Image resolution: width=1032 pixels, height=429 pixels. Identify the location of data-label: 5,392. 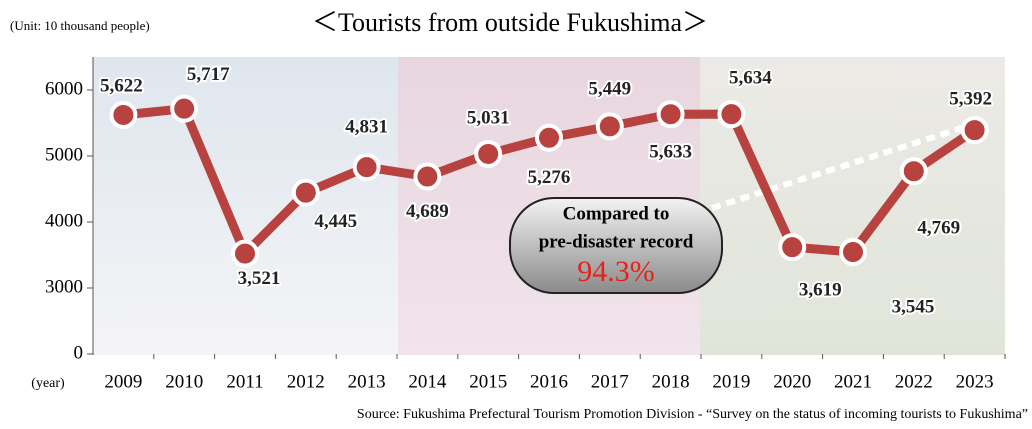
(970, 98).